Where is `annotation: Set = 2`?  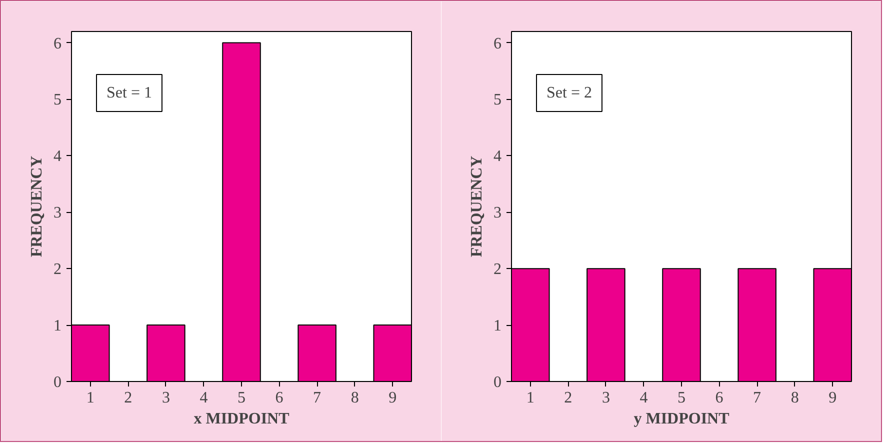
annotation: Set = 2 is located at coordinates (569, 93).